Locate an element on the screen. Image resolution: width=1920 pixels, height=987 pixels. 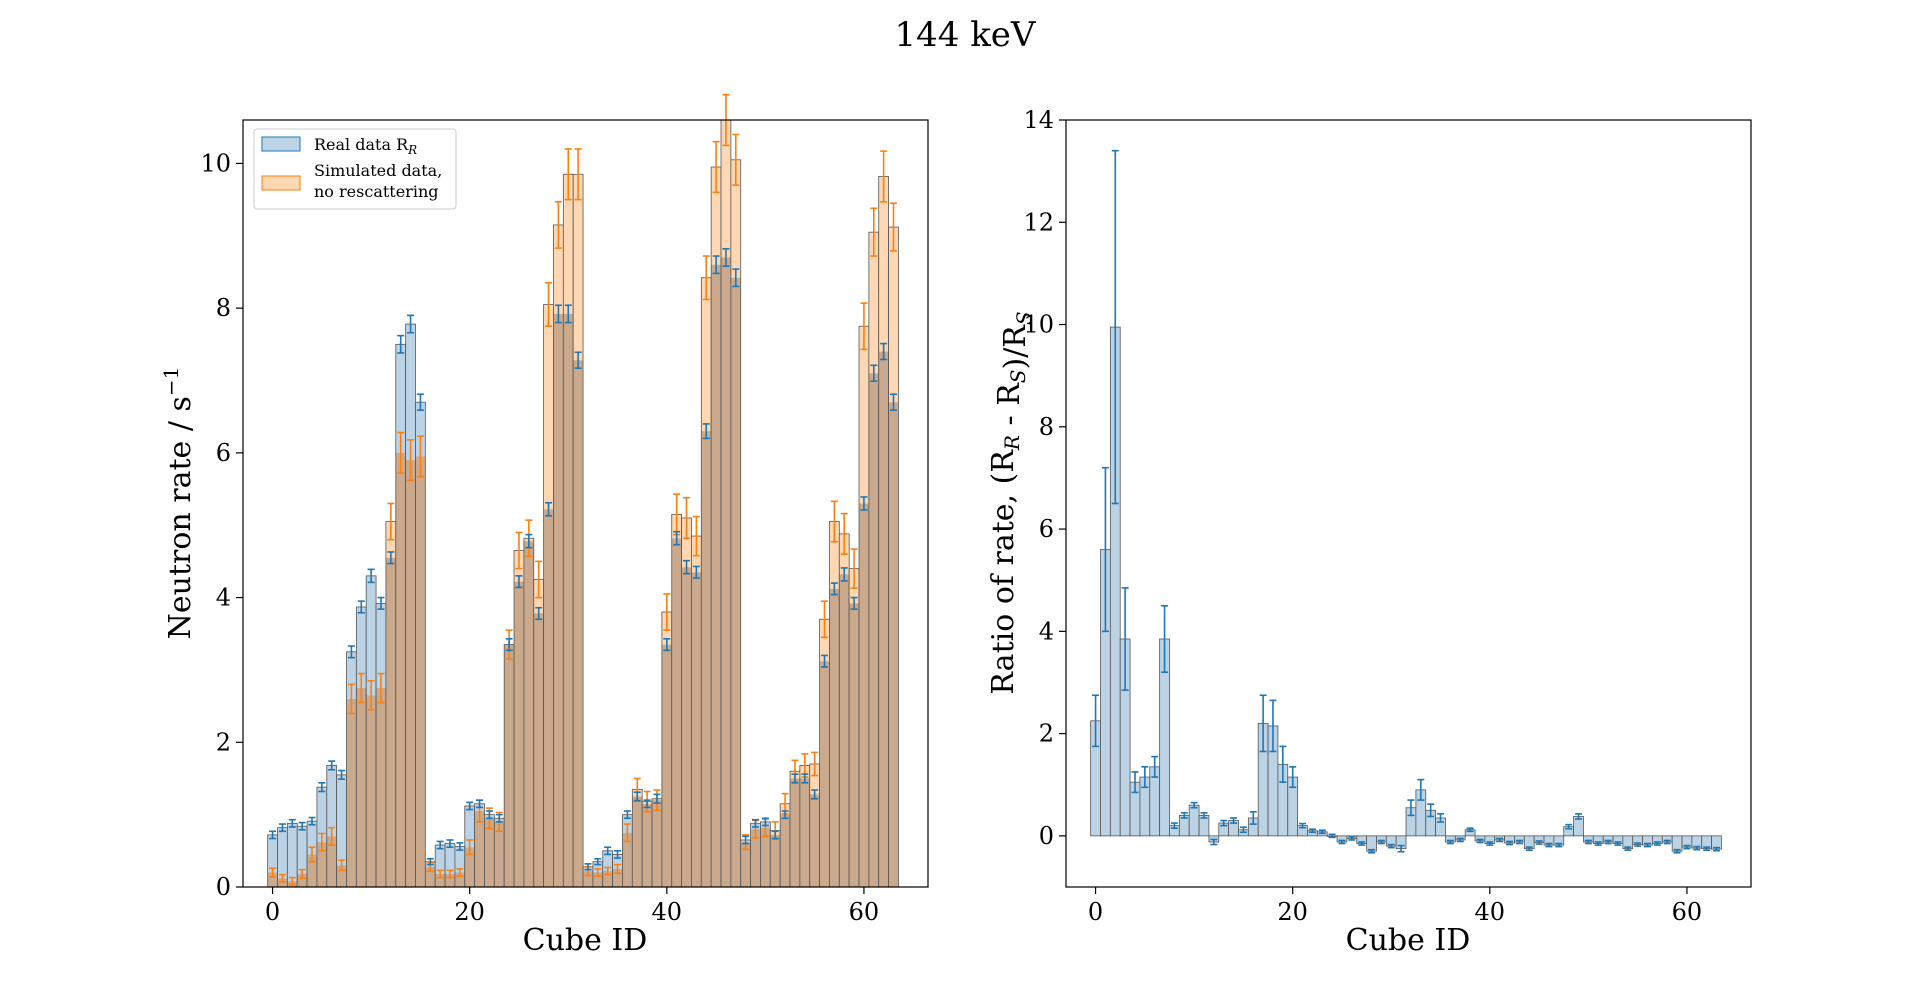
left-xtick-label: 60 is located at coordinates (864, 912).